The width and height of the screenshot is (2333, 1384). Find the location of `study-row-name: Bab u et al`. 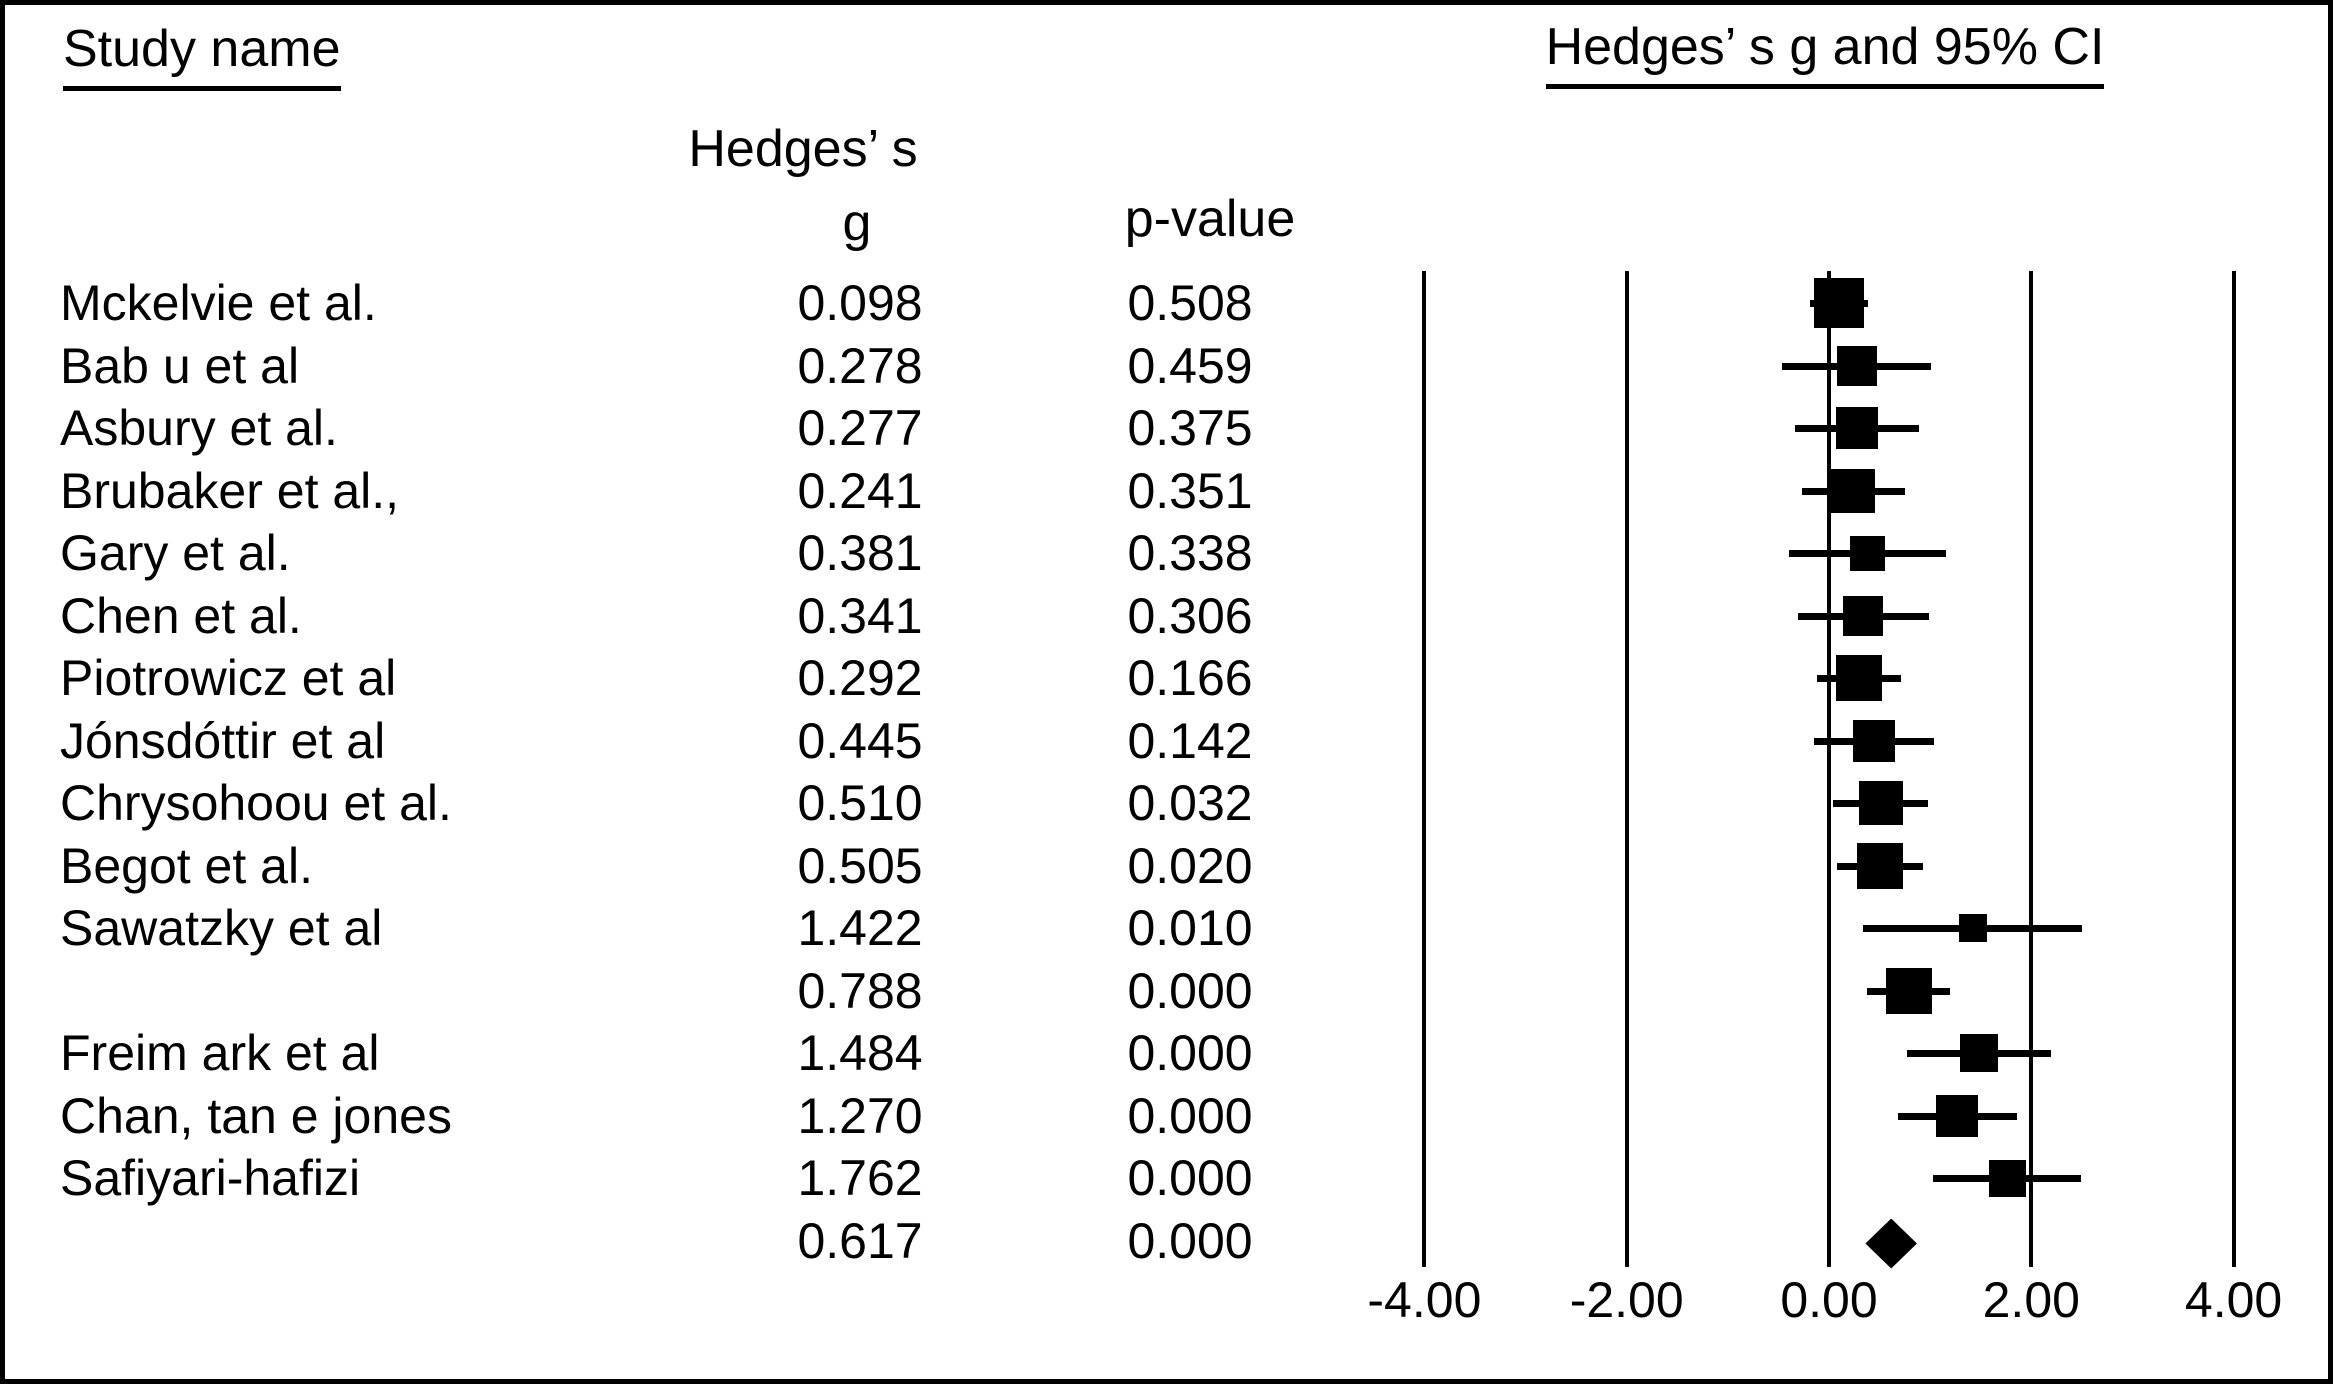

study-row-name: Bab u et al is located at coordinates (180, 365).